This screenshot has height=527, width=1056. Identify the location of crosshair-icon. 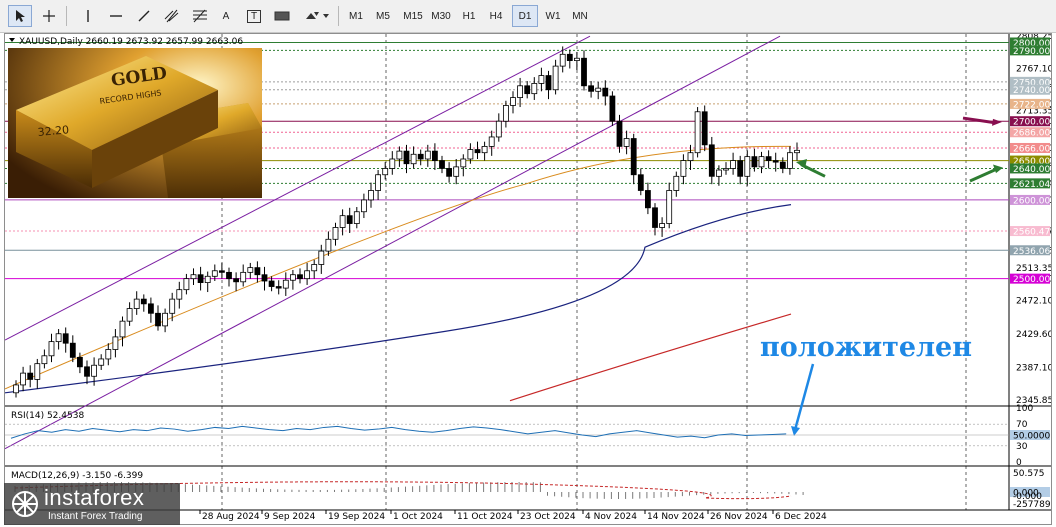
(49, 16).